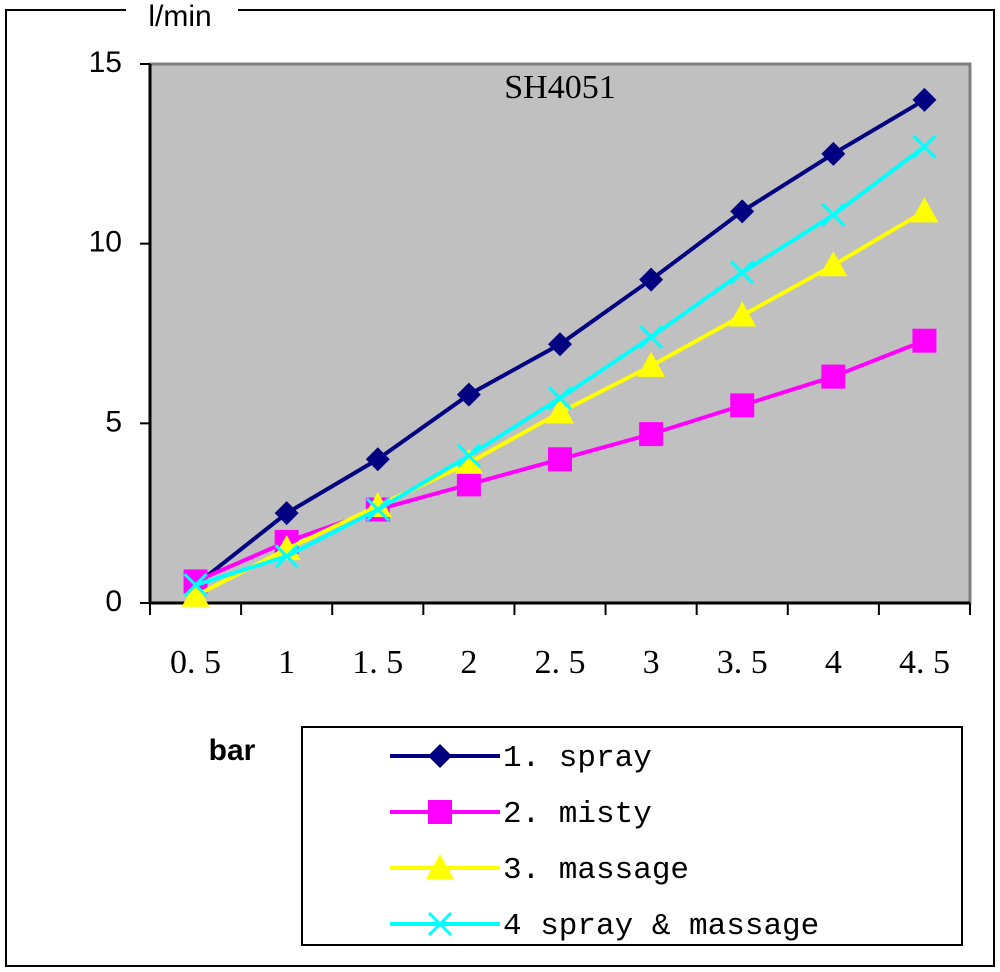 The height and width of the screenshot is (972, 1000). Describe the element at coordinates (632, 836) in the screenshot. I see `legend` at that location.